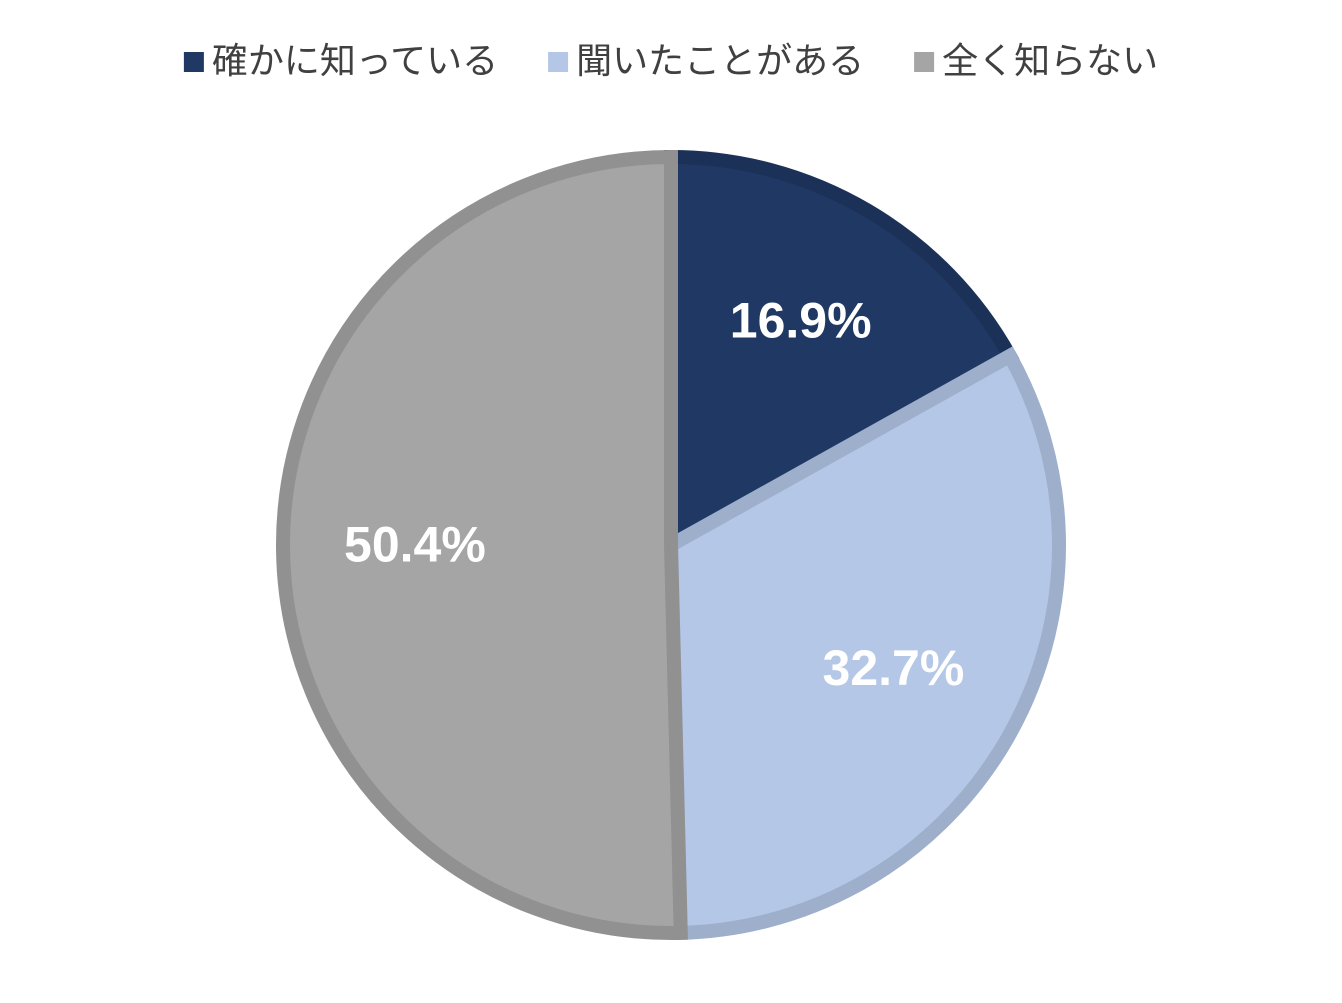 The width and height of the screenshot is (1342, 1003). Describe the element at coordinates (842, 353) in the screenshot. I see `pie-slice` at that location.